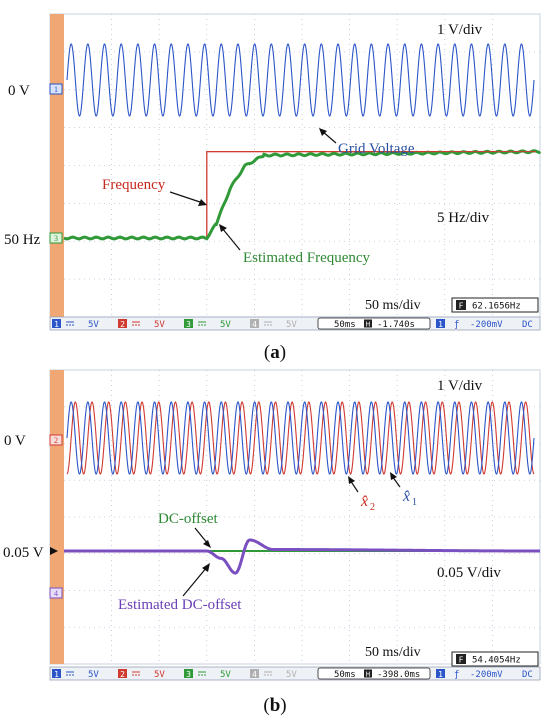  I want to click on status-ch1-number: 1, so click(56, 674).